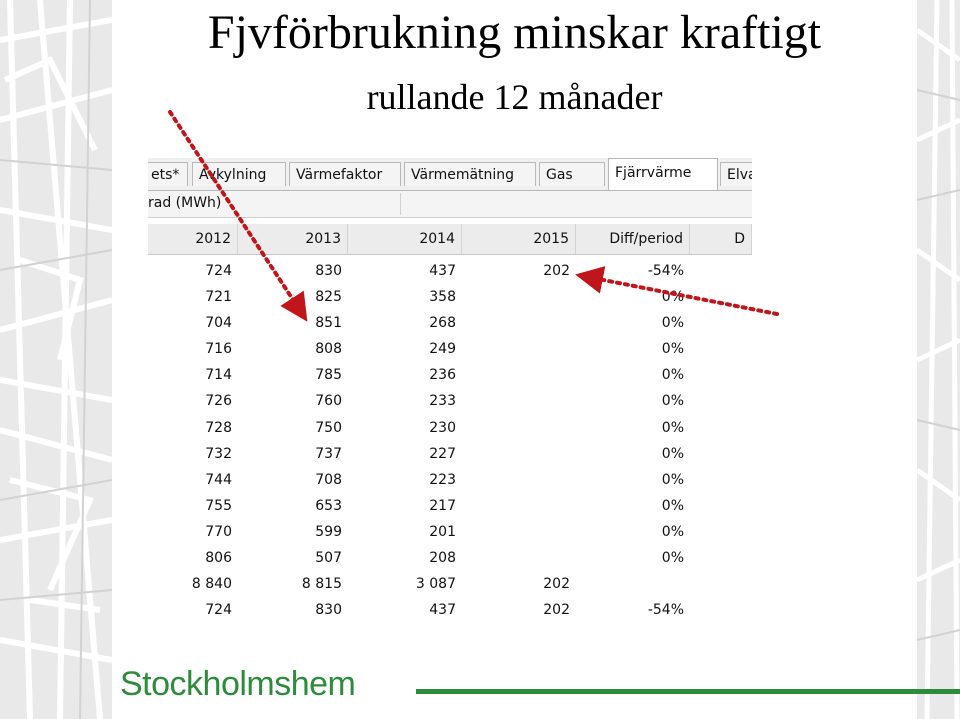  What do you see at coordinates (442, 349) in the screenshot?
I see `table-cell: 249` at bounding box center [442, 349].